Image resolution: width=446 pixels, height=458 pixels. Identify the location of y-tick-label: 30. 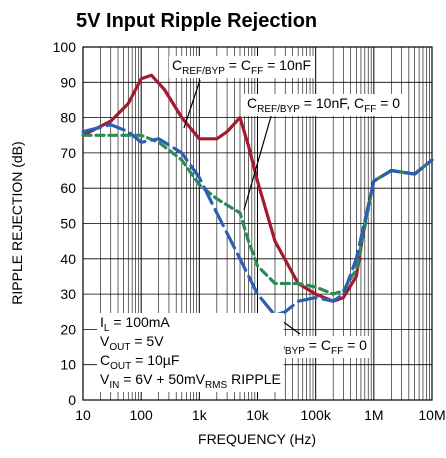
(68, 294).